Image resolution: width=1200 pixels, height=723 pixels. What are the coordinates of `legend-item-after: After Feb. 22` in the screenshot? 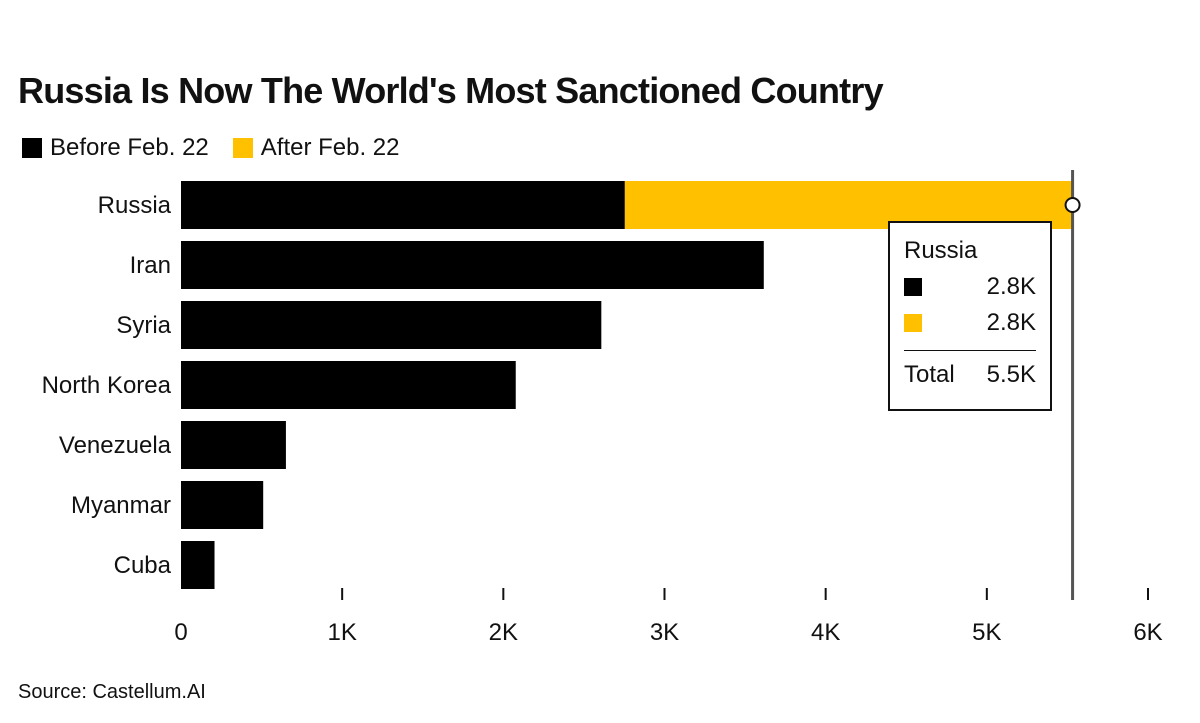 It's located at (316, 148).